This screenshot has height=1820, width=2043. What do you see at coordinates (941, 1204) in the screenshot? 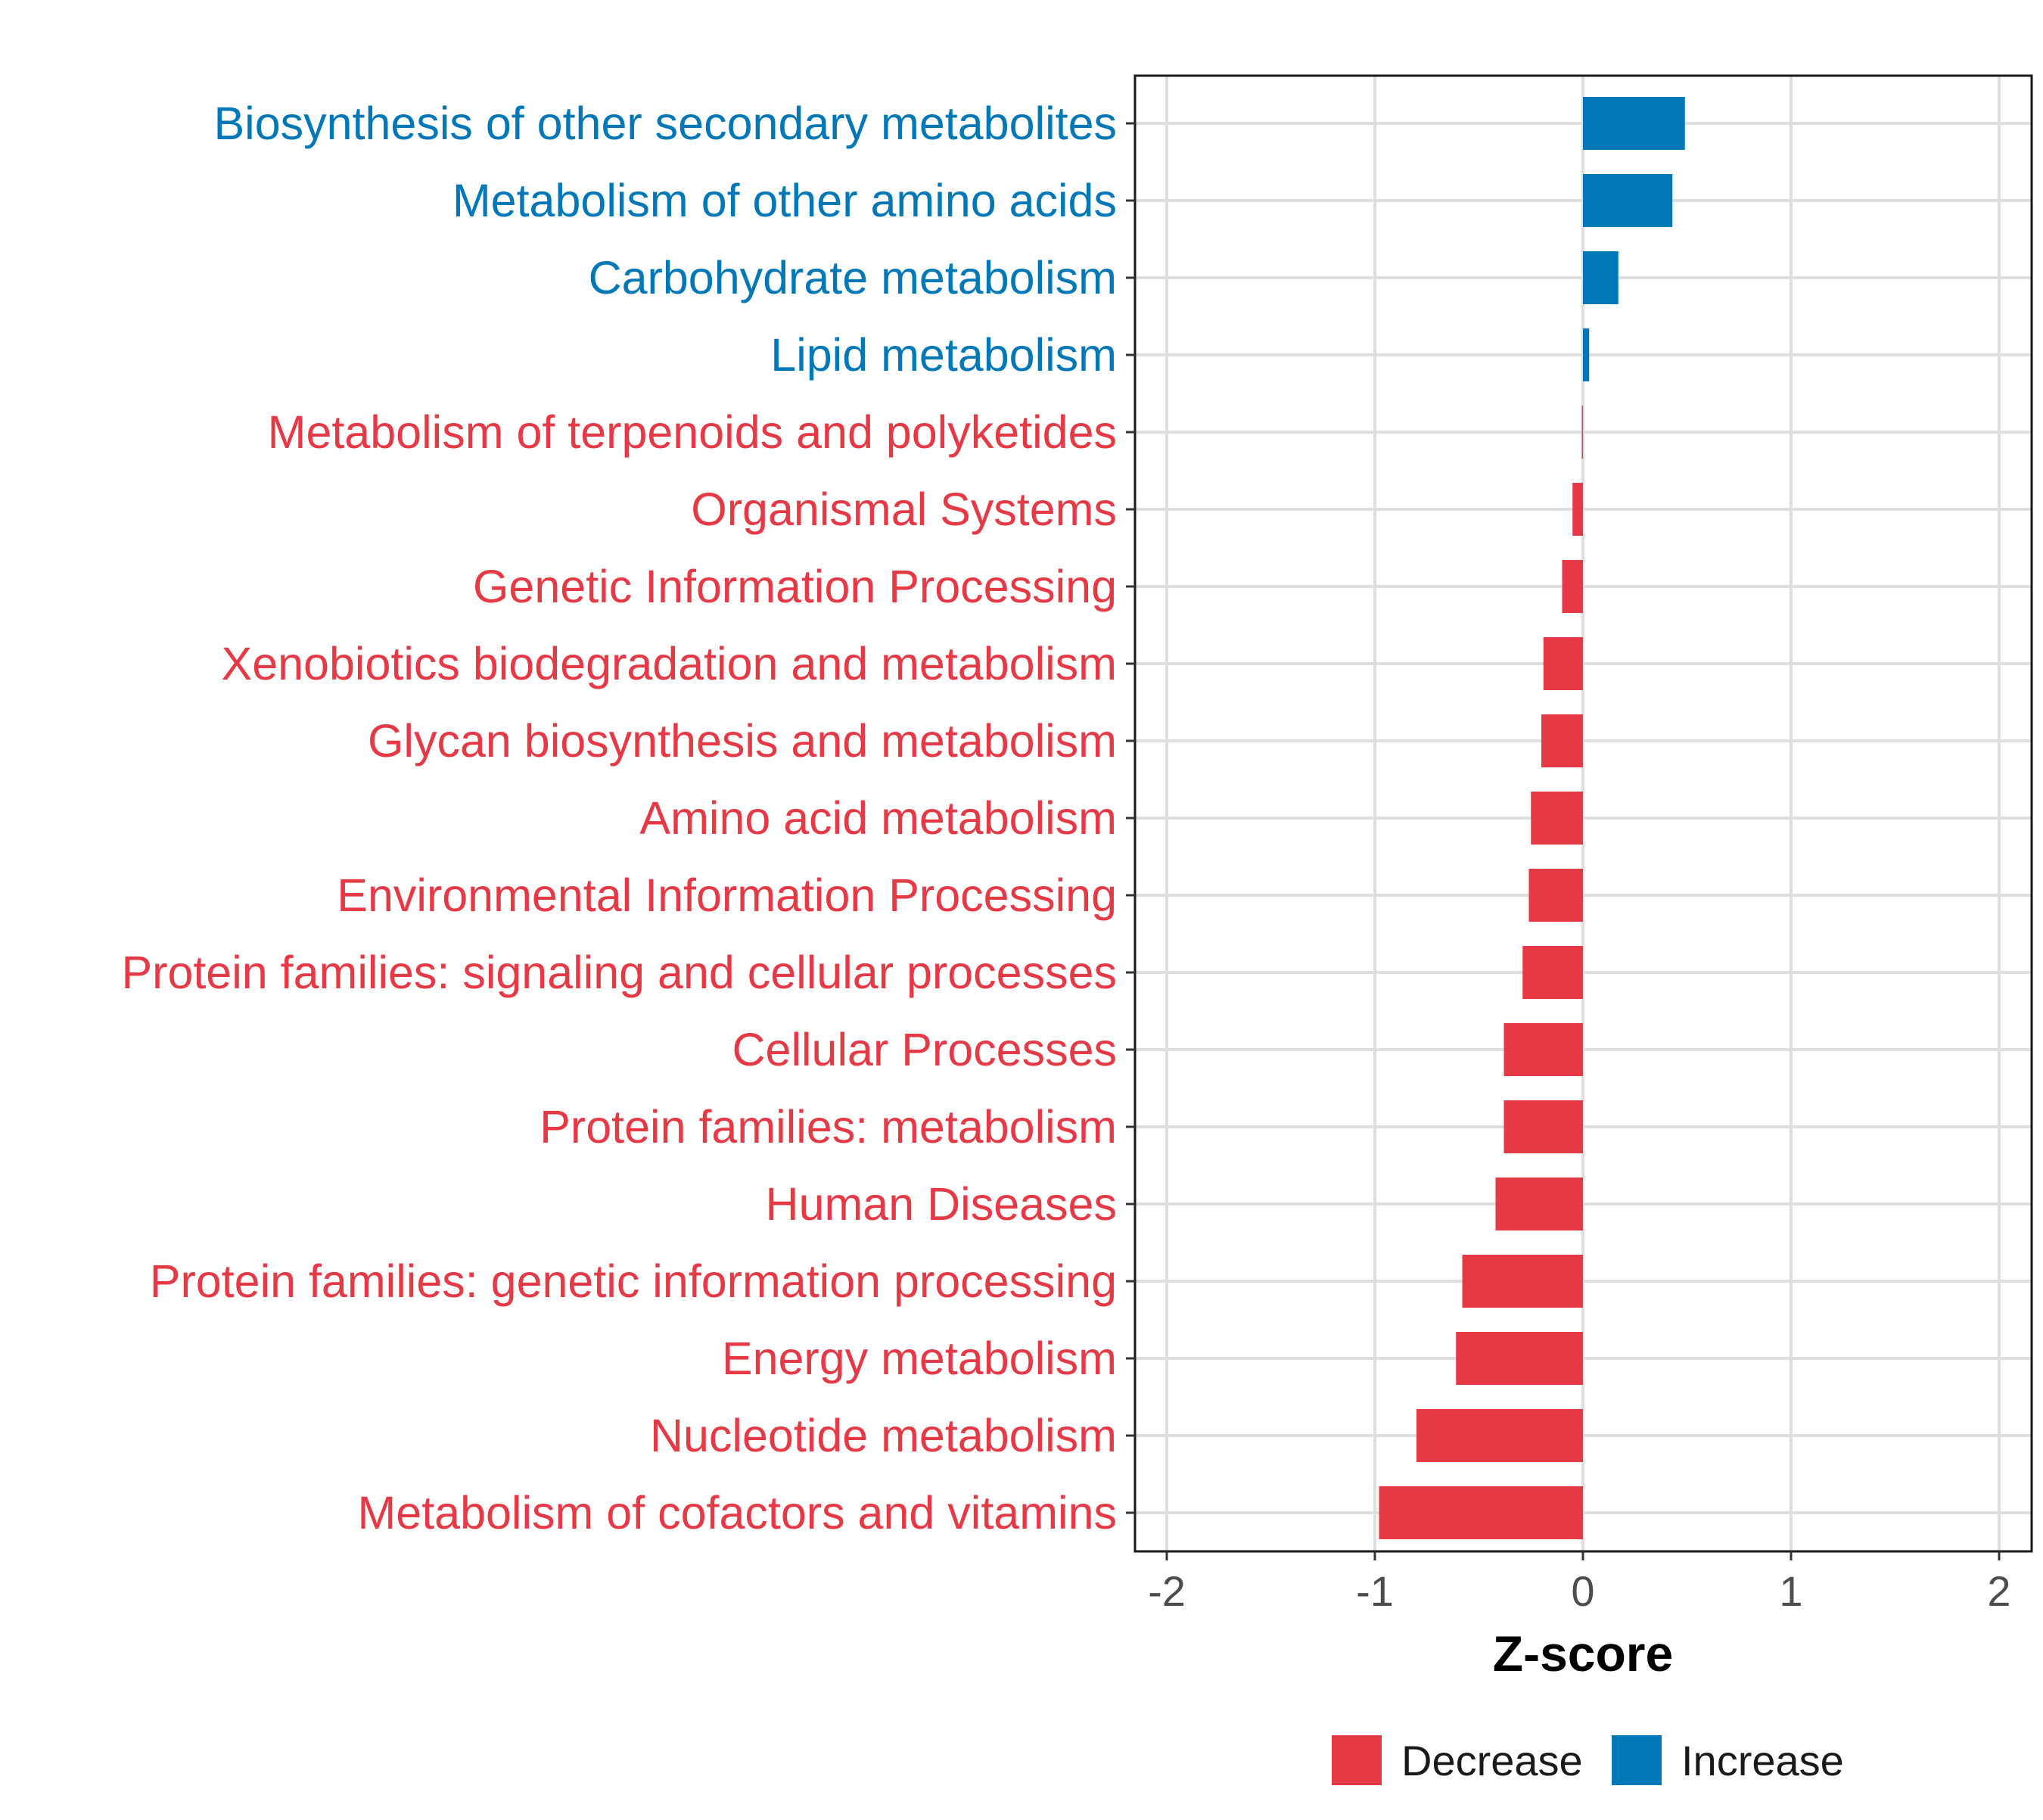
I see `category-label: Human Diseases` at bounding box center [941, 1204].